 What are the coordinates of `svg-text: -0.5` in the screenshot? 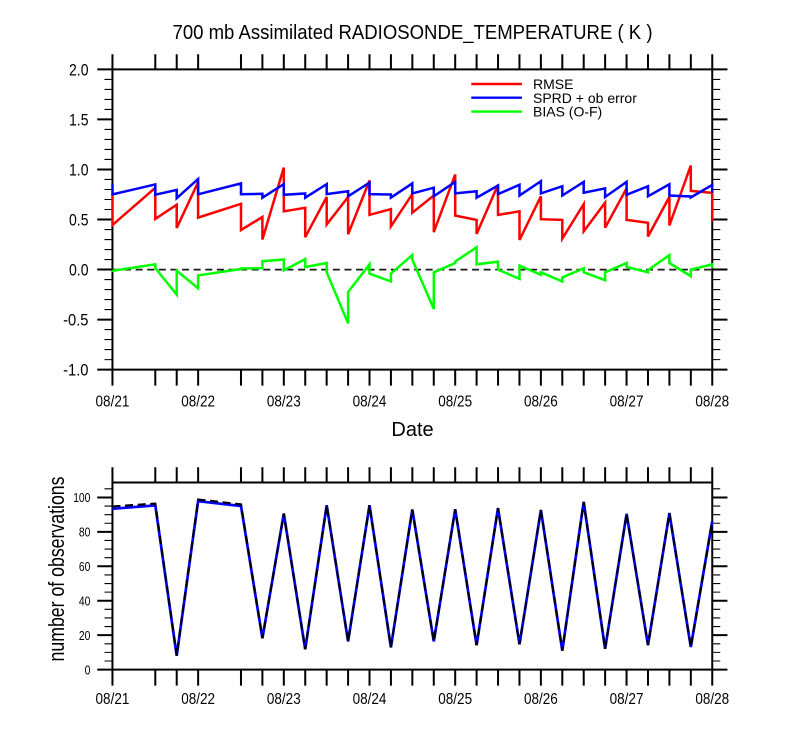 It's located at (75, 320).